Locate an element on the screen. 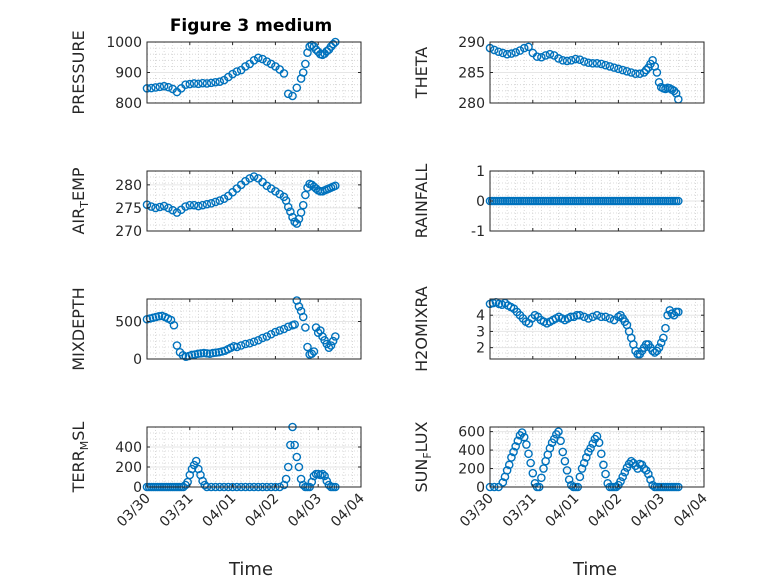 This screenshot has height=583, width=778. figure-title: Figure 3 medium is located at coordinates (251, 26).